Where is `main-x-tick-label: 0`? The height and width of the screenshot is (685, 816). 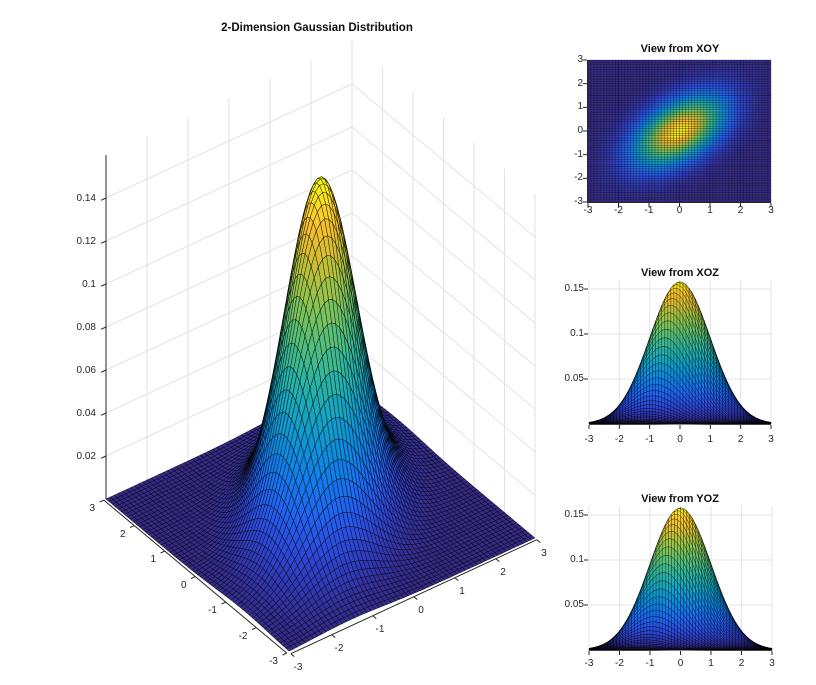
main-x-tick-label: 0 is located at coordinates (421, 610).